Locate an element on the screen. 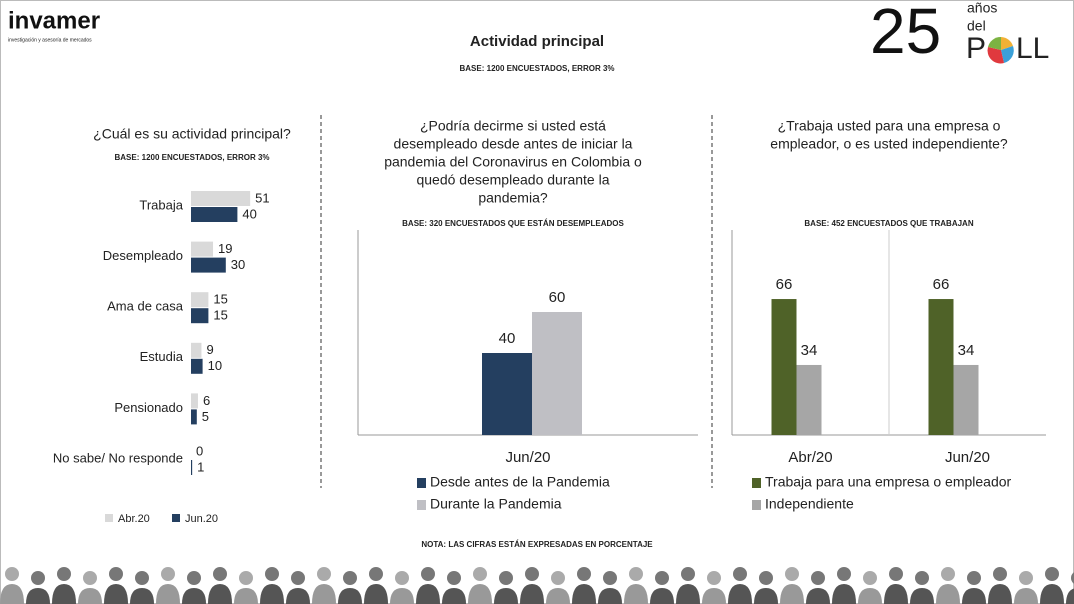 This screenshot has height=604, width=1074. value-label: 1 is located at coordinates (200, 466).